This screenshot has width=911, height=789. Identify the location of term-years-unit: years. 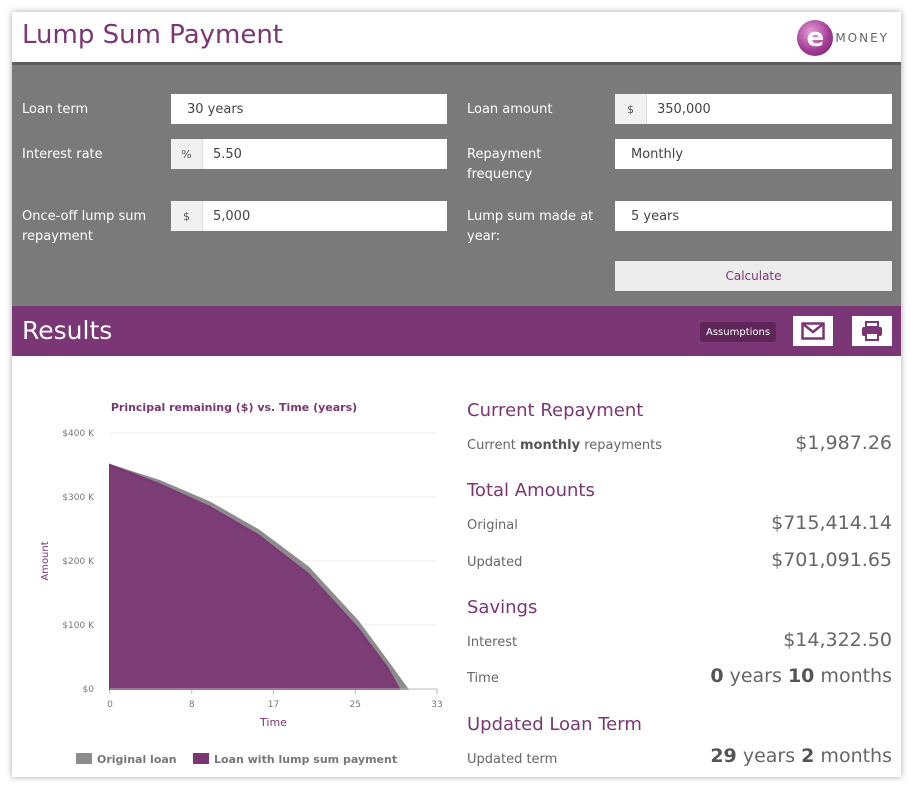
(769, 756).